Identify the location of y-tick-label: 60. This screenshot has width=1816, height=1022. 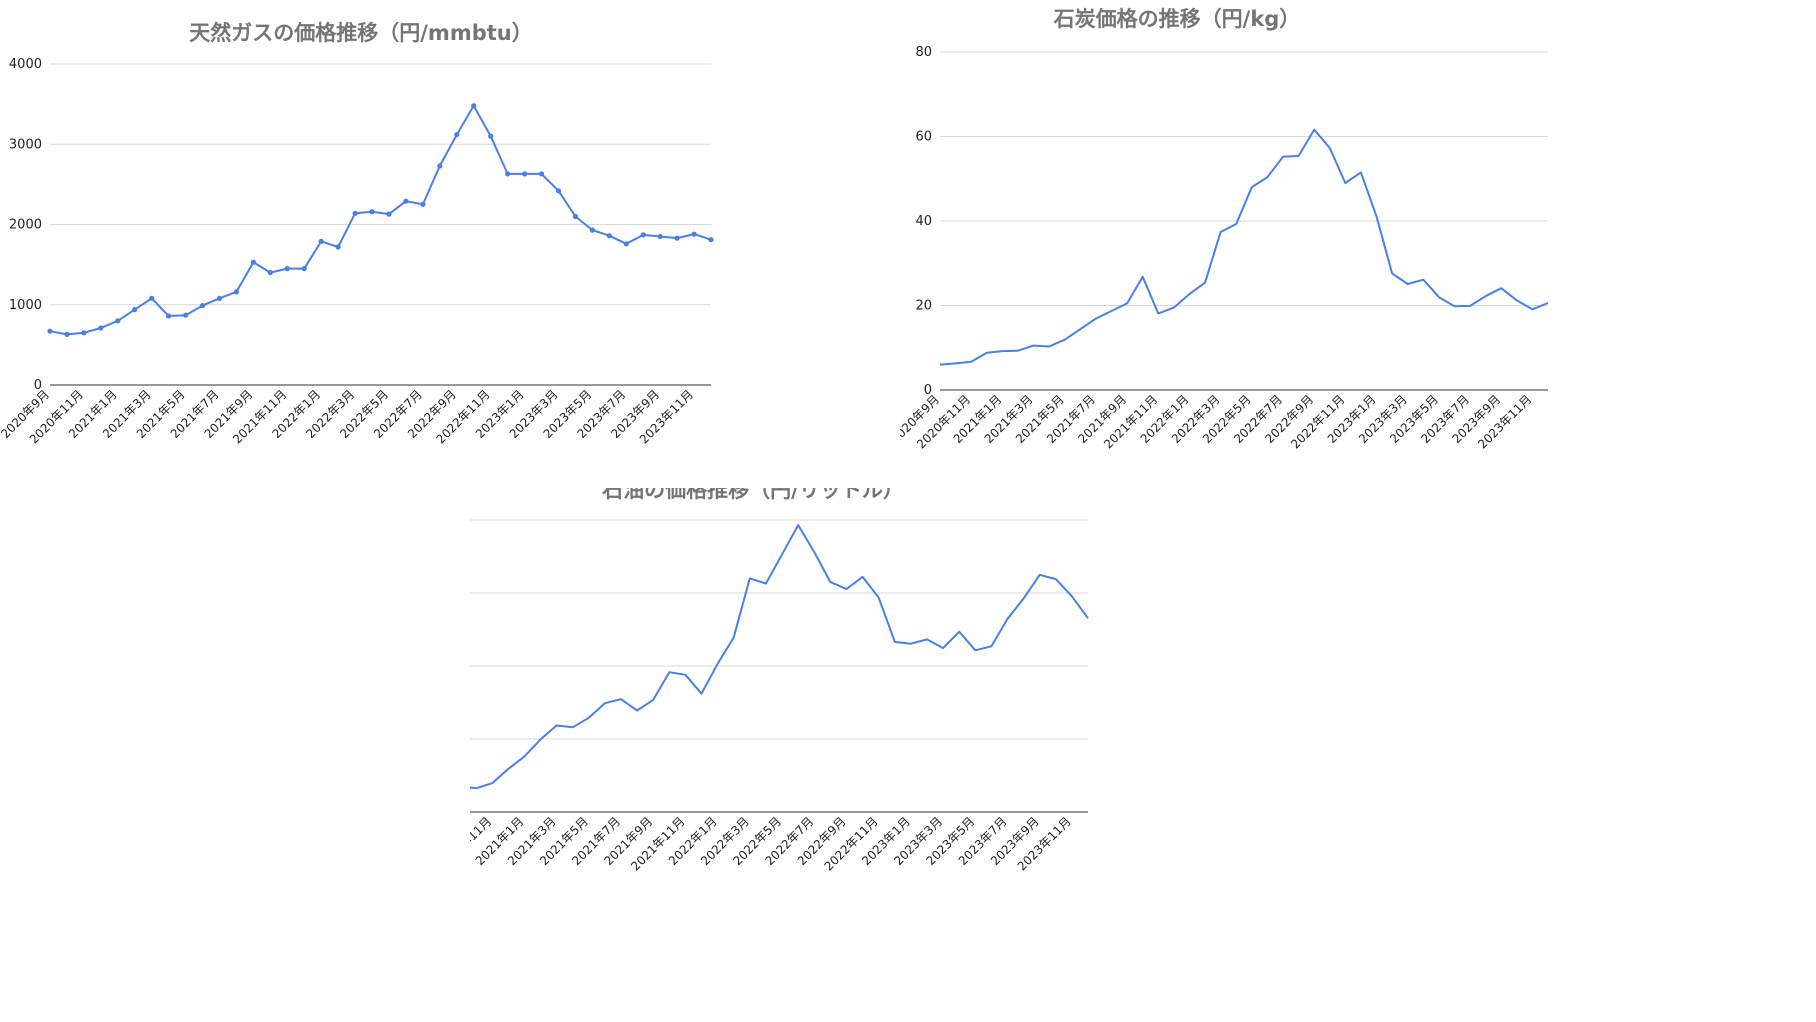
(923, 137).